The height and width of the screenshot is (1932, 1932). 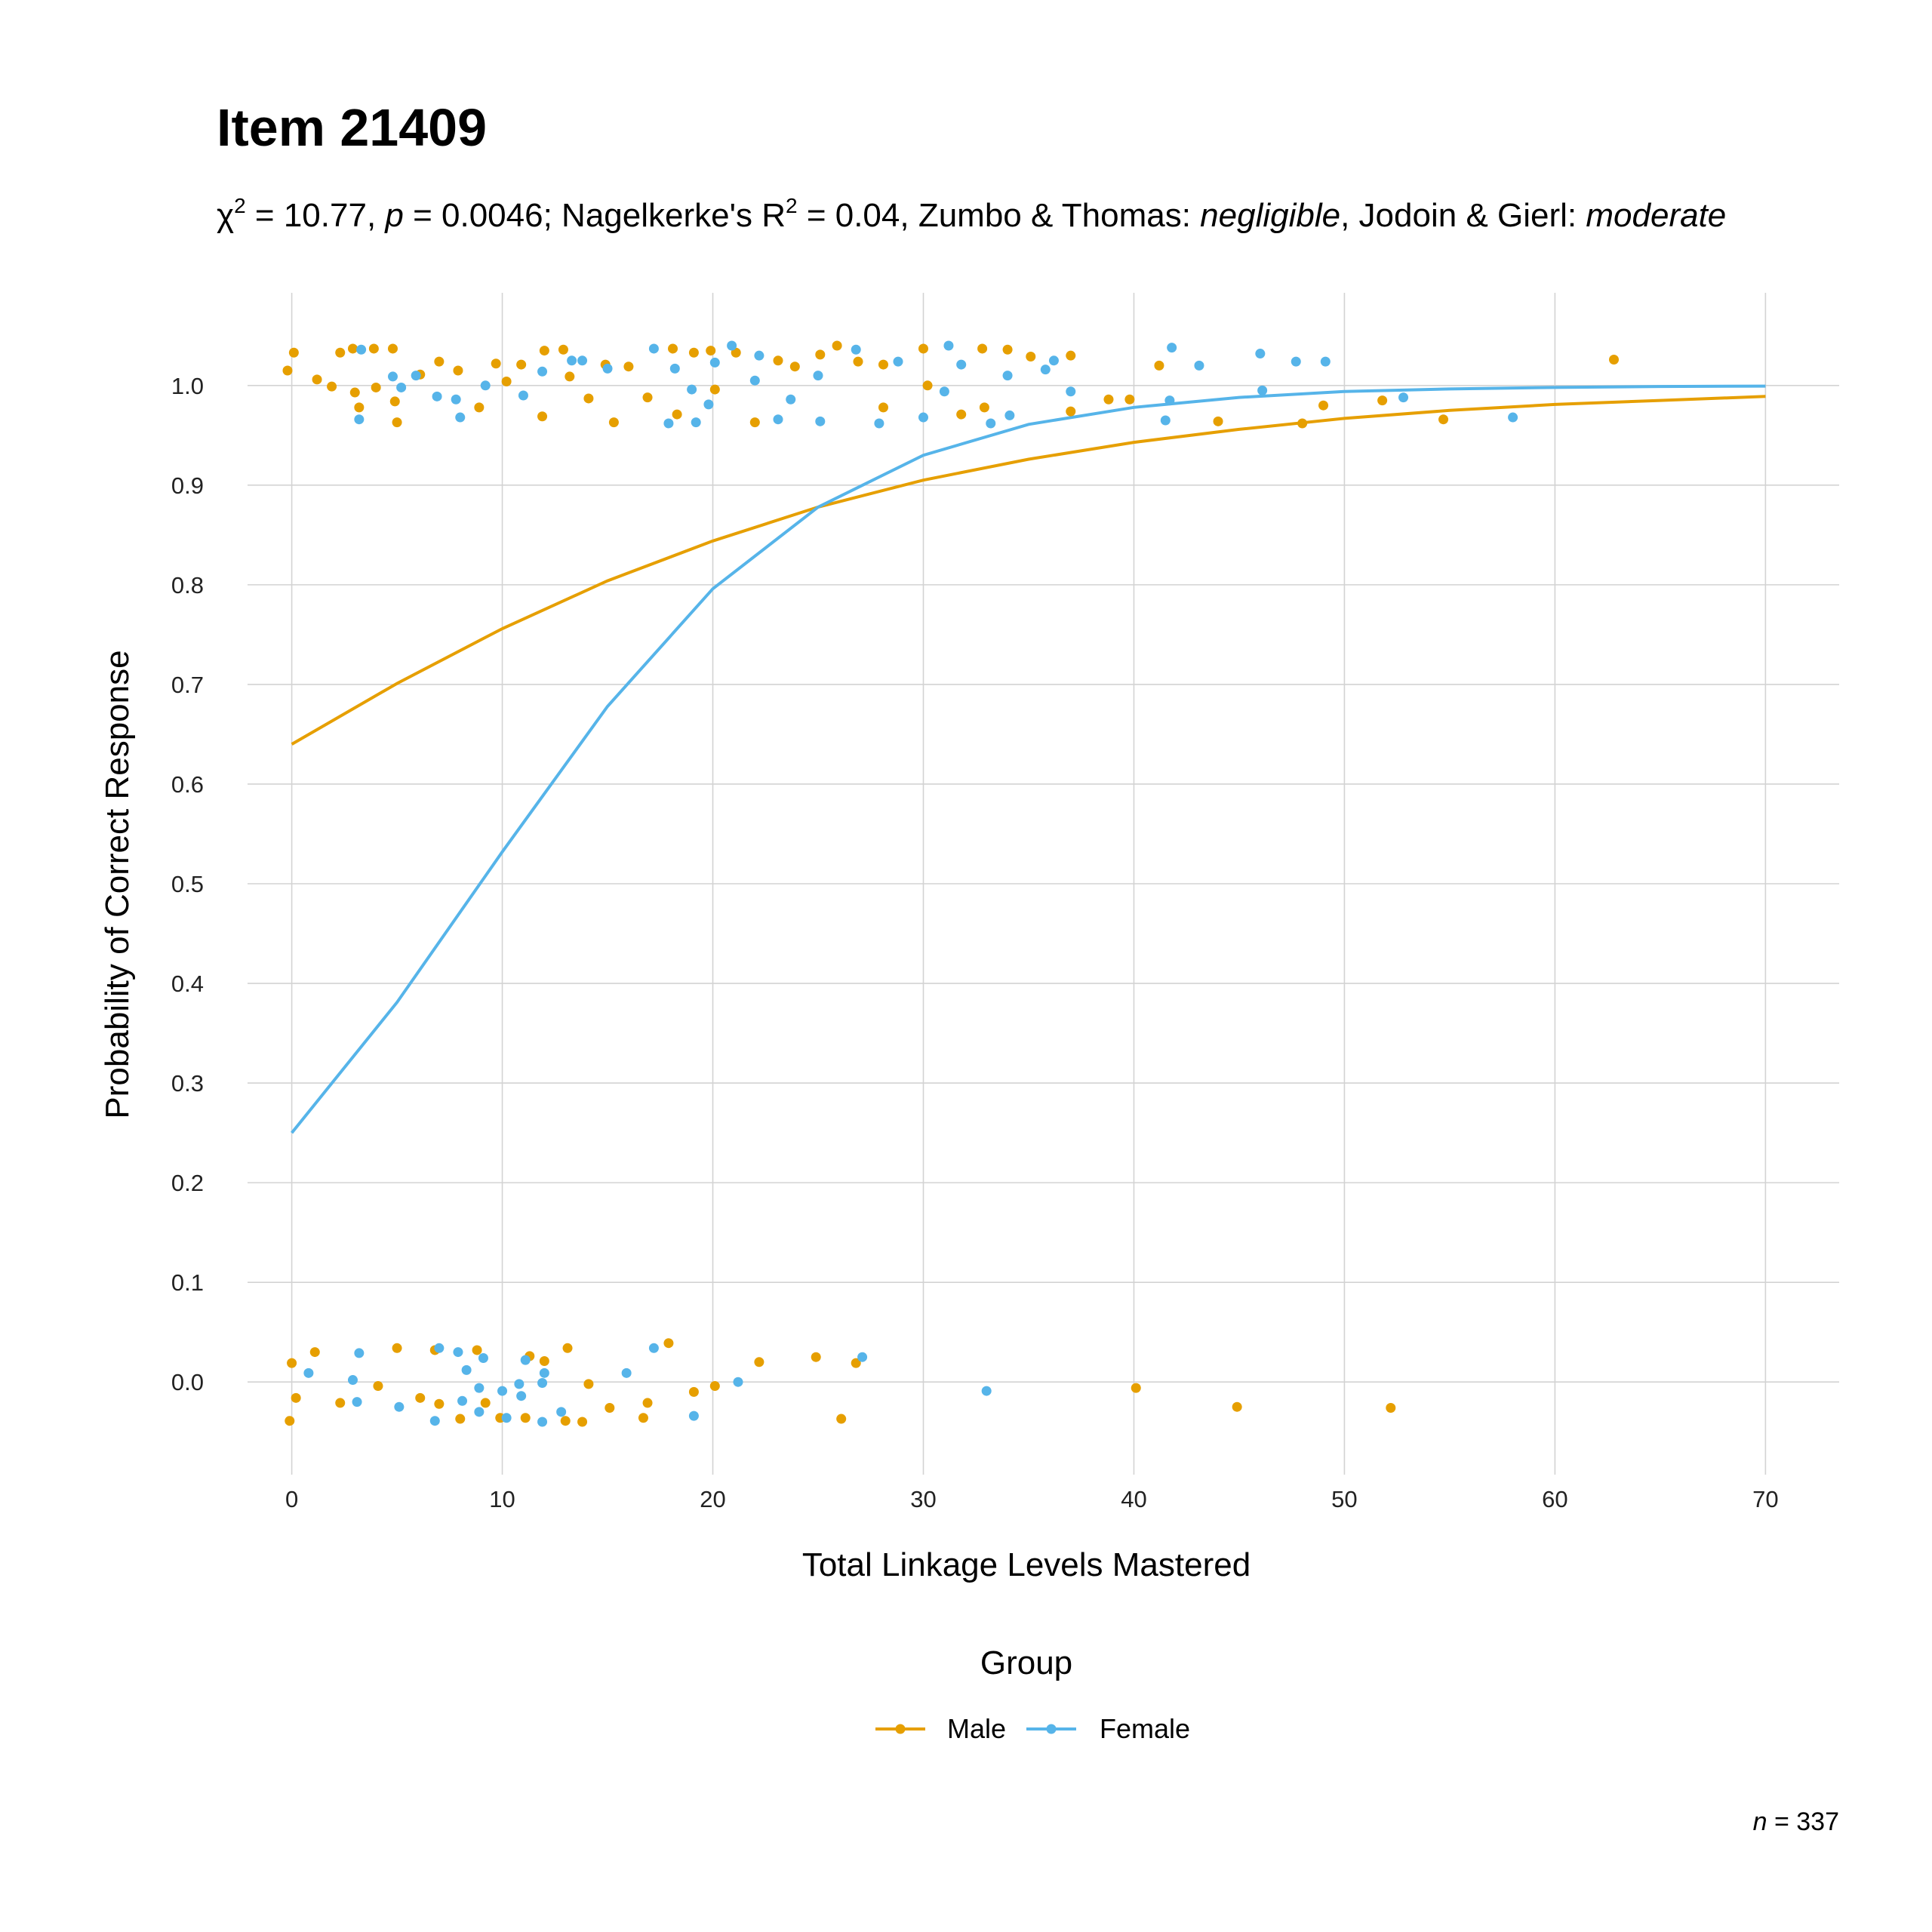 What do you see at coordinates (1463, 215) in the screenshot?
I see `subtitle-part: , Jodoin & Gierl:` at bounding box center [1463, 215].